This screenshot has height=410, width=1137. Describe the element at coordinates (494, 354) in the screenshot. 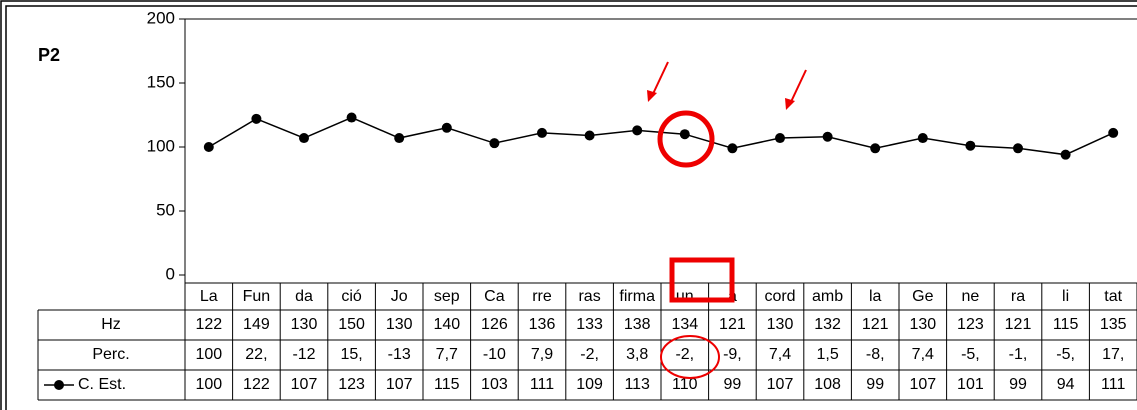

I see `cell: -10` at that location.